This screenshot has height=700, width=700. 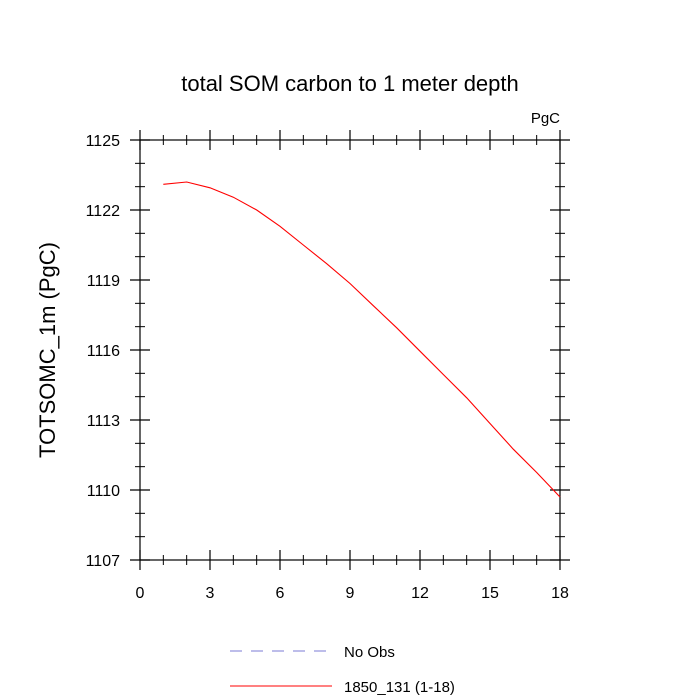 What do you see at coordinates (369, 652) in the screenshot?
I see `legend-label-0: No Obs` at bounding box center [369, 652].